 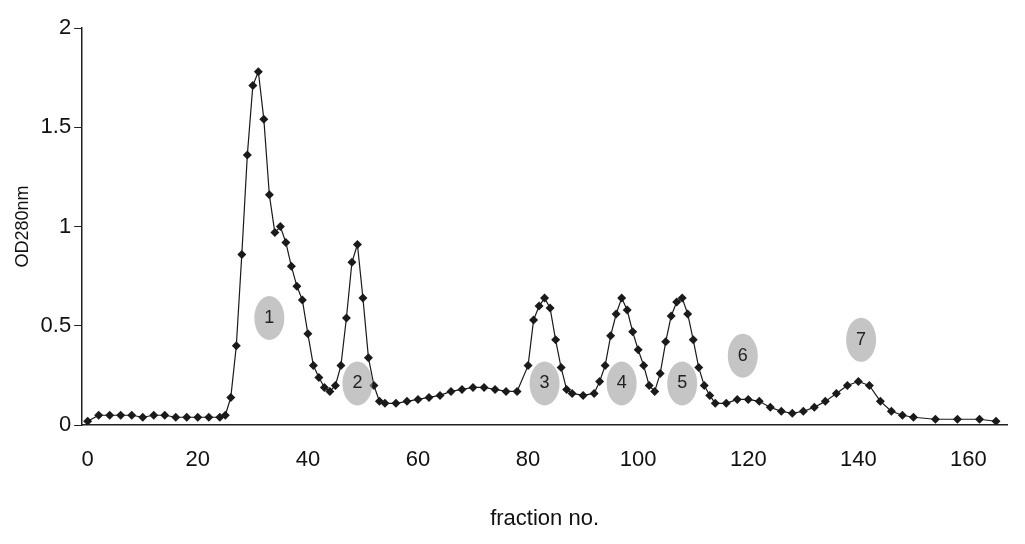 I want to click on y-tick-label: 1, so click(x=65, y=225).